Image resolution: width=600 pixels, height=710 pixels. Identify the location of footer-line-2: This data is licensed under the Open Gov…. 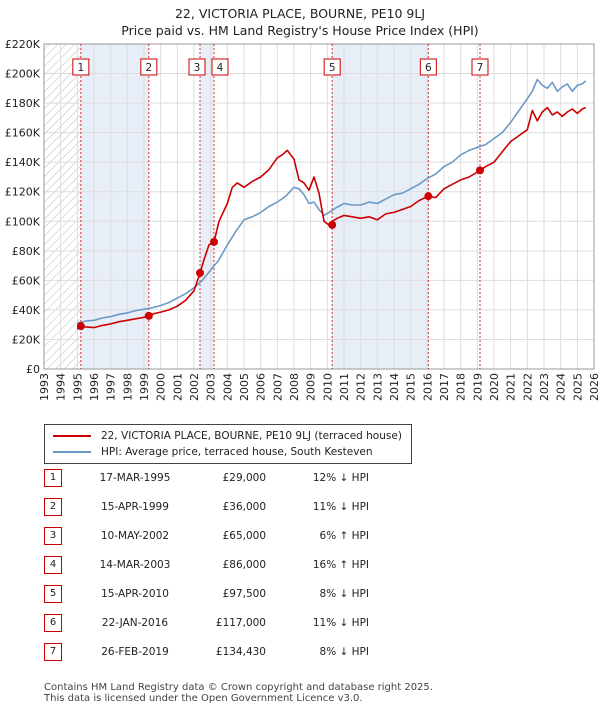
(203, 698).